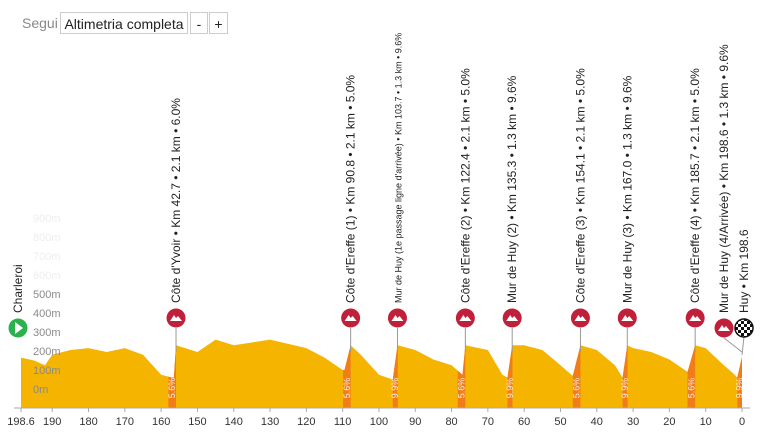  Describe the element at coordinates (560, 422) in the screenshot. I see `x-tick-label: 50` at that location.